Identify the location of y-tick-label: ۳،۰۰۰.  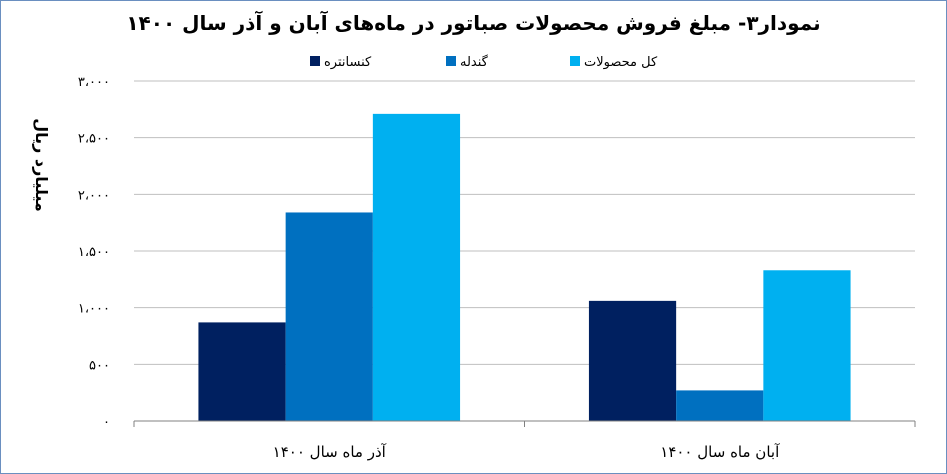
(94, 82).